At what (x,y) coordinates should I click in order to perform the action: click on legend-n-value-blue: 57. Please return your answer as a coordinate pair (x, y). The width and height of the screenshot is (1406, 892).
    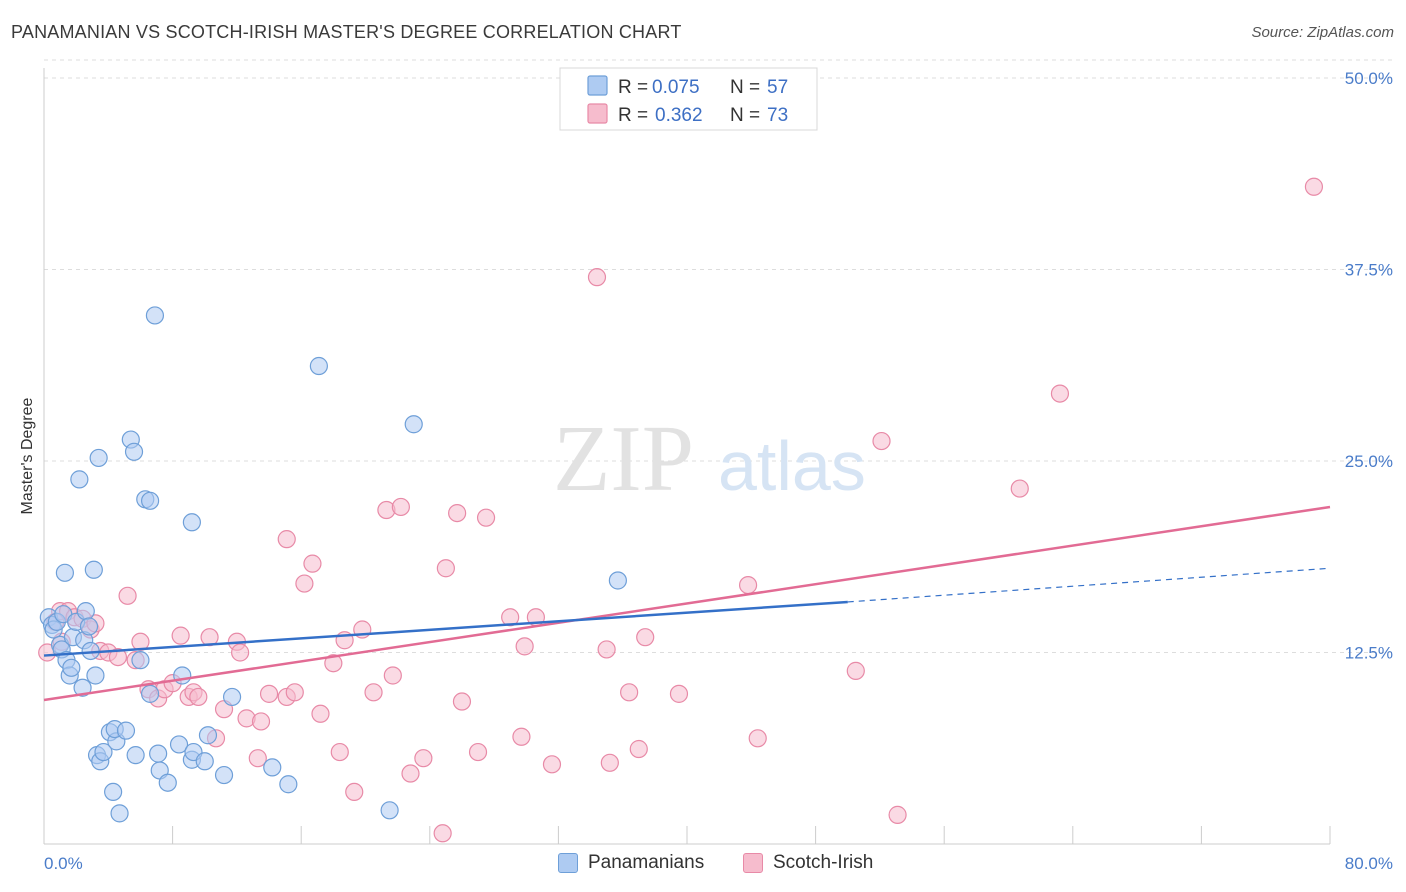
    Looking at the image, I should click on (777, 87).